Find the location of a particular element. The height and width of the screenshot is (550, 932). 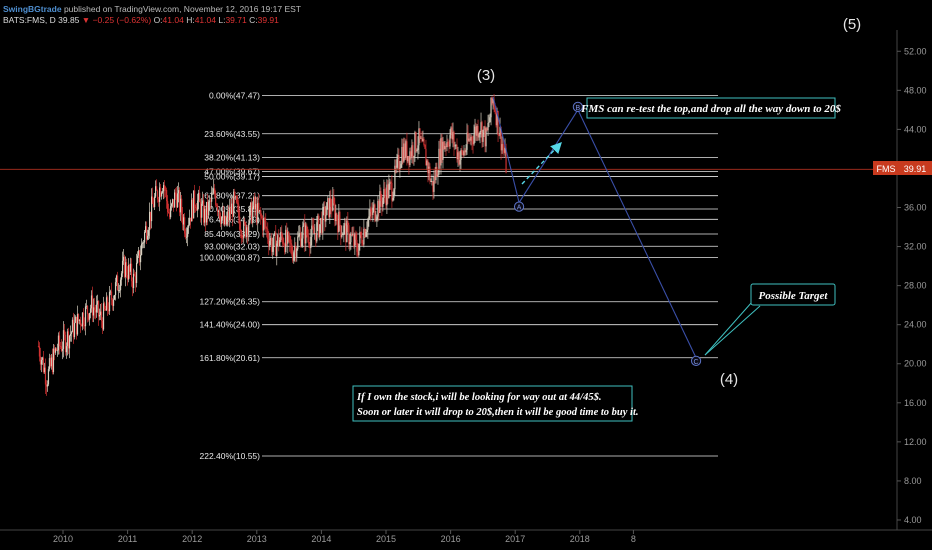

wave-3-label: (3) is located at coordinates (486, 75).